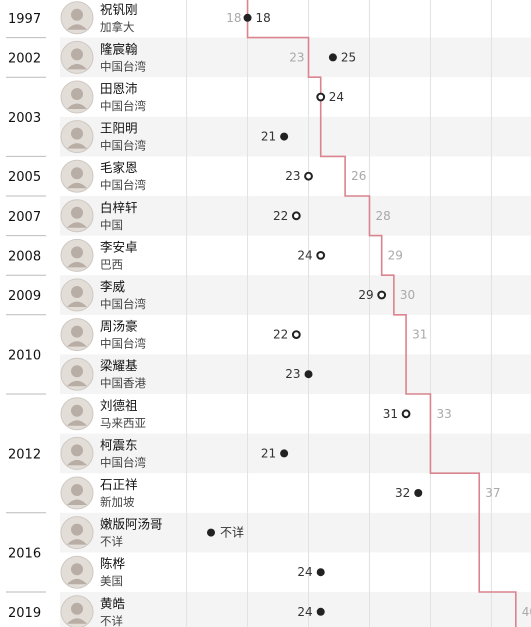 This screenshot has height=627, width=531. What do you see at coordinates (111, 264) in the screenshot?
I see `person-country: 巴西` at bounding box center [111, 264].